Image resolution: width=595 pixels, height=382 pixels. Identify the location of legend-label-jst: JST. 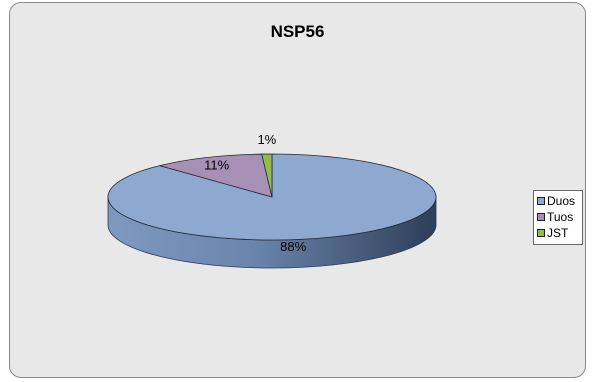
(558, 233).